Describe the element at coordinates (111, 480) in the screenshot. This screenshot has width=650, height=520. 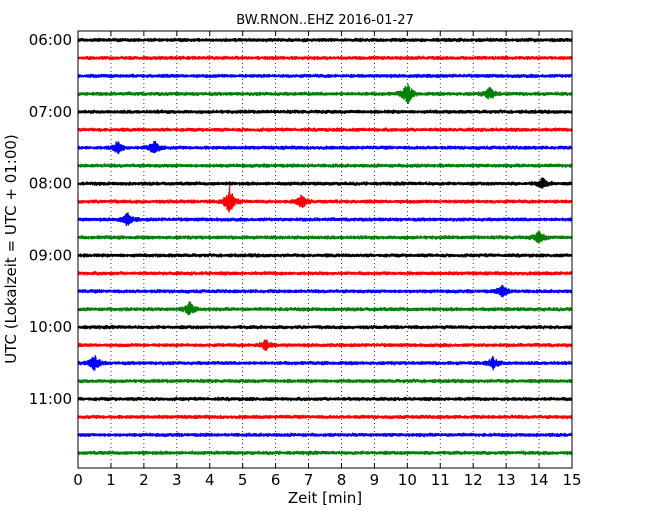
I see `x-tick-label: 1` at that location.